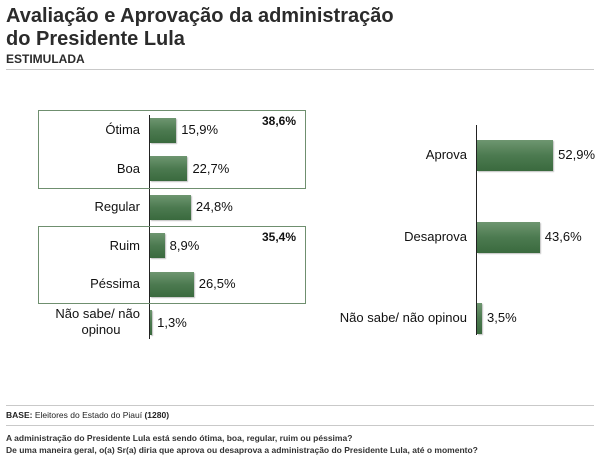  Describe the element at coordinates (200, 16) in the screenshot. I see `title-line-1: Avaliação e Aprovação da administração` at that location.